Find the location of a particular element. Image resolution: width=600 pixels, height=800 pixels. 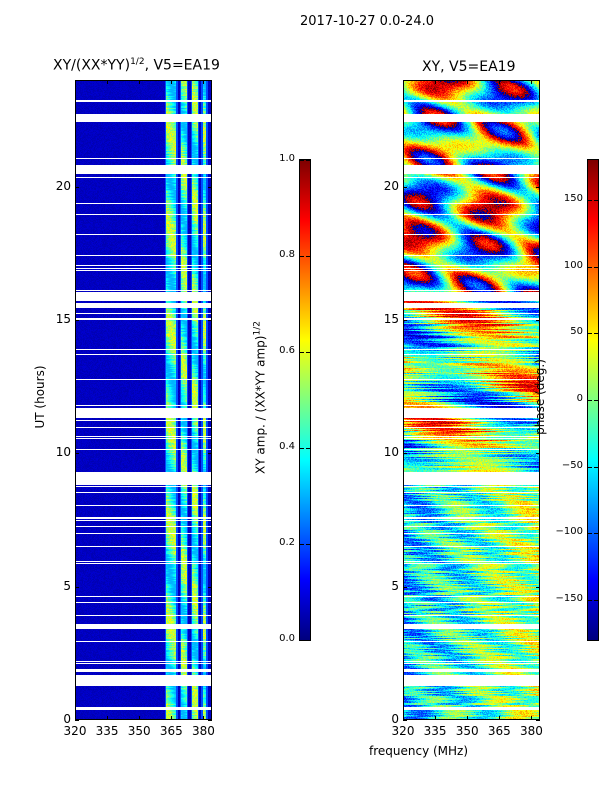

colorbar-tick-label: −50 is located at coordinates (572, 465).